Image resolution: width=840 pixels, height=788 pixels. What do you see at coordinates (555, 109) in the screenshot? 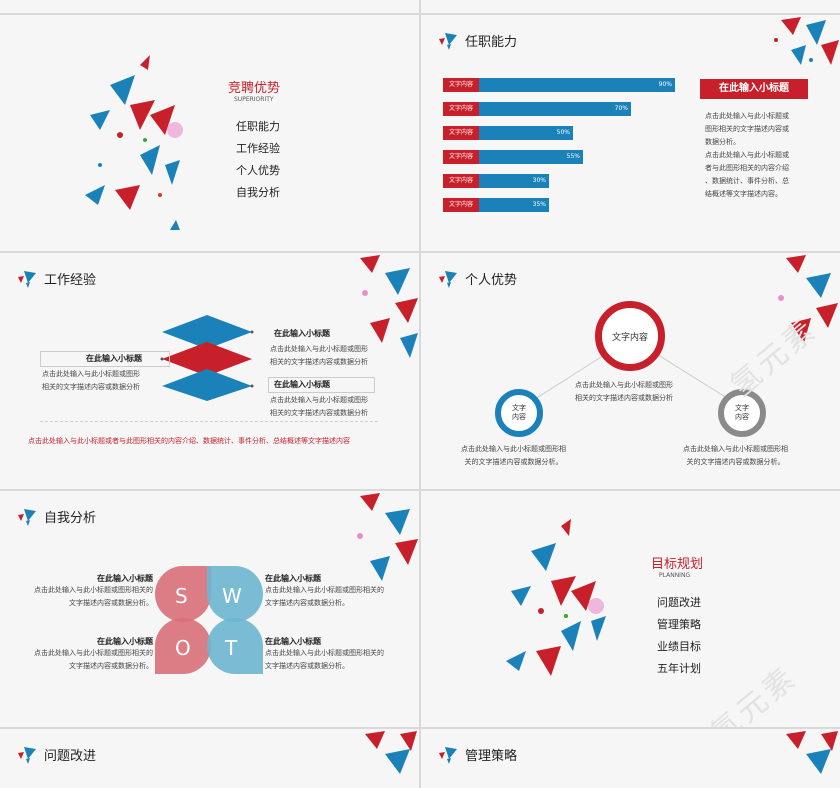
I see `bar-fill-2: 70%` at bounding box center [555, 109].